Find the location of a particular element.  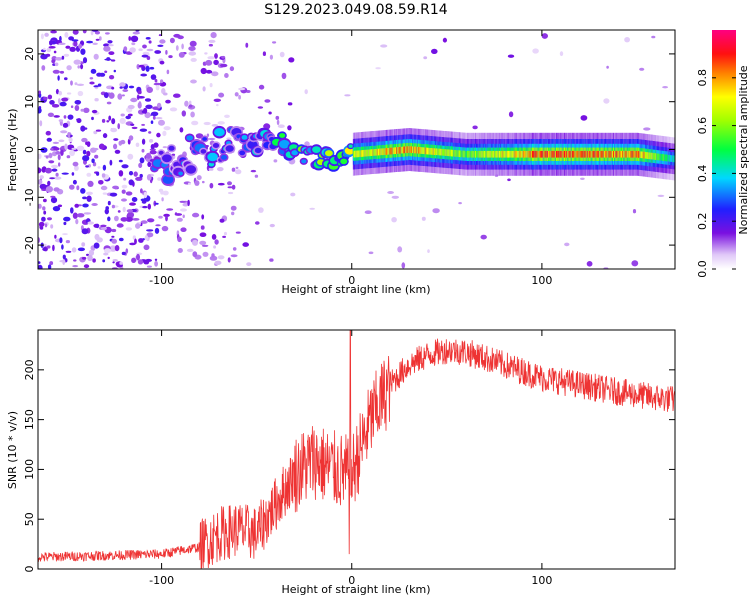

spectrogram-y-tick-label: 20 is located at coordinates (29, 54).